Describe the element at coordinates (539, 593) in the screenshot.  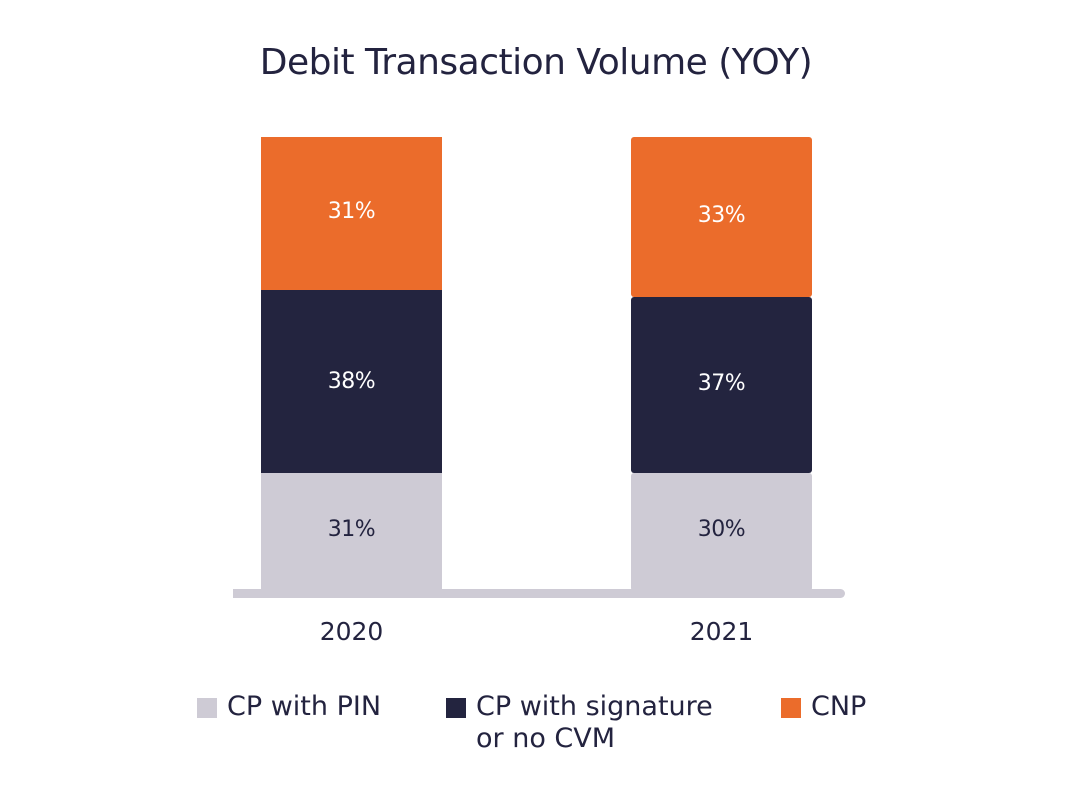
I see `x-axis-baseline` at that location.